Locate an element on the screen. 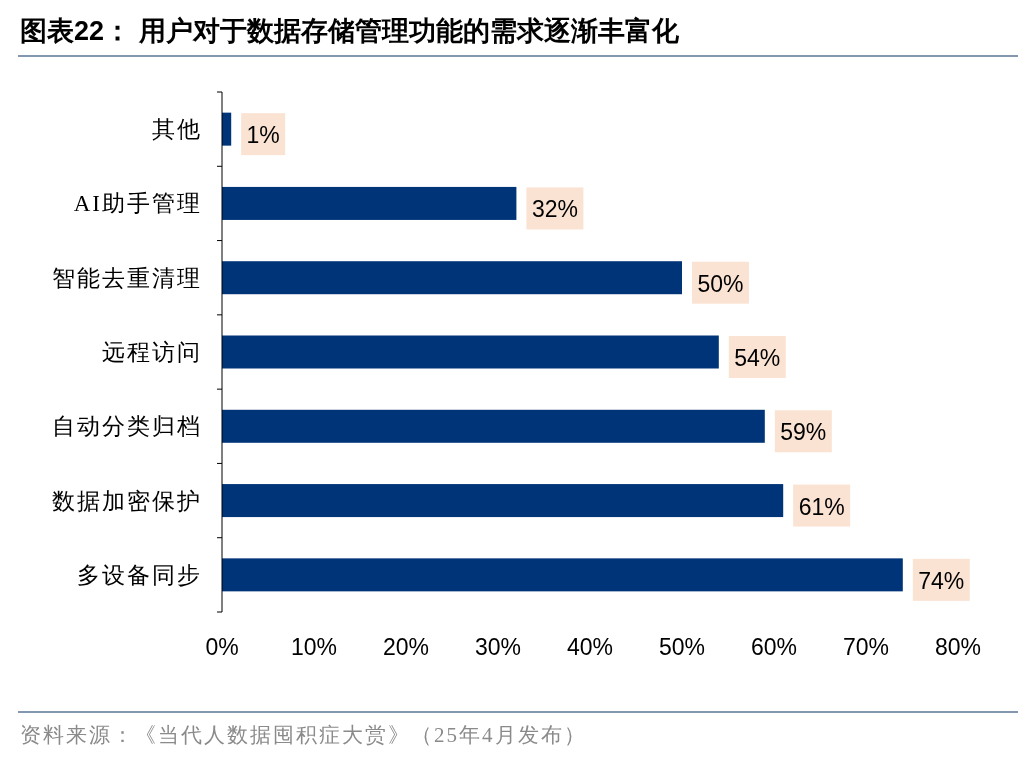  data-label: 32% is located at coordinates (554, 209).